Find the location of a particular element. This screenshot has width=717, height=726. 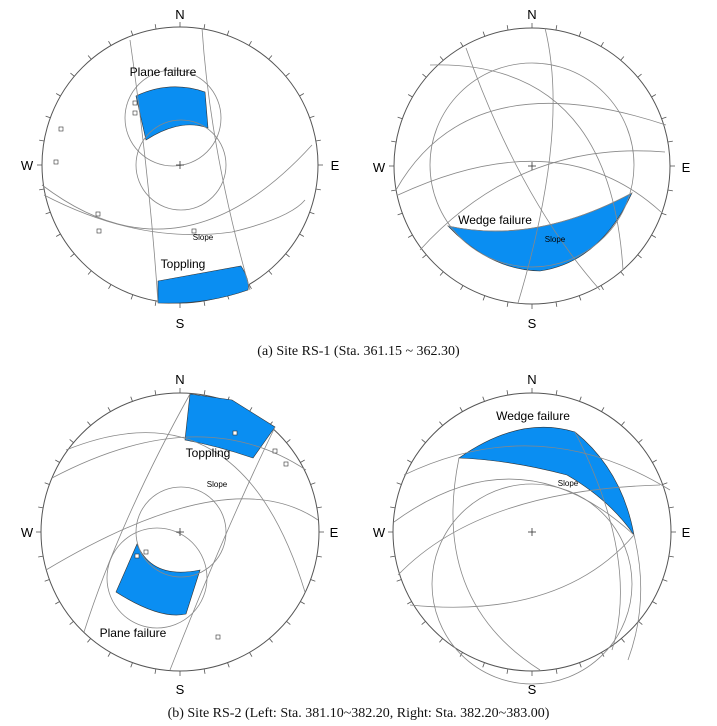

slope-great-circle is located at coordinates (514, 507).